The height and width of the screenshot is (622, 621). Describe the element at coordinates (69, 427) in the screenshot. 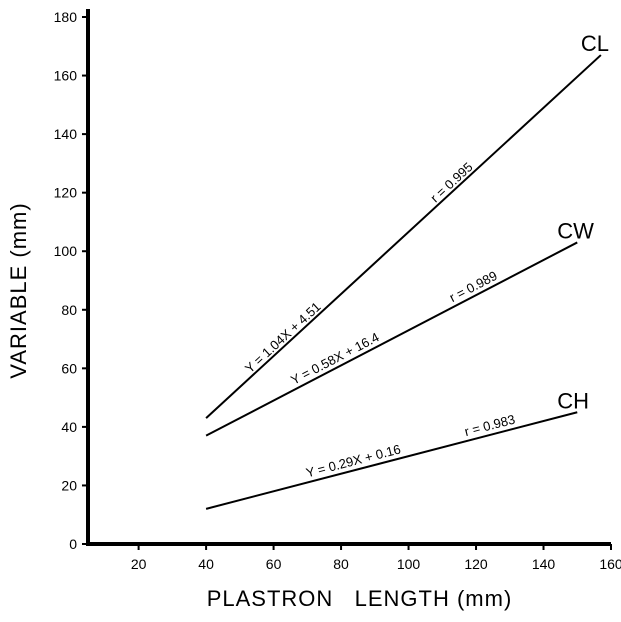

I see `y-tick-label: 40` at that location.